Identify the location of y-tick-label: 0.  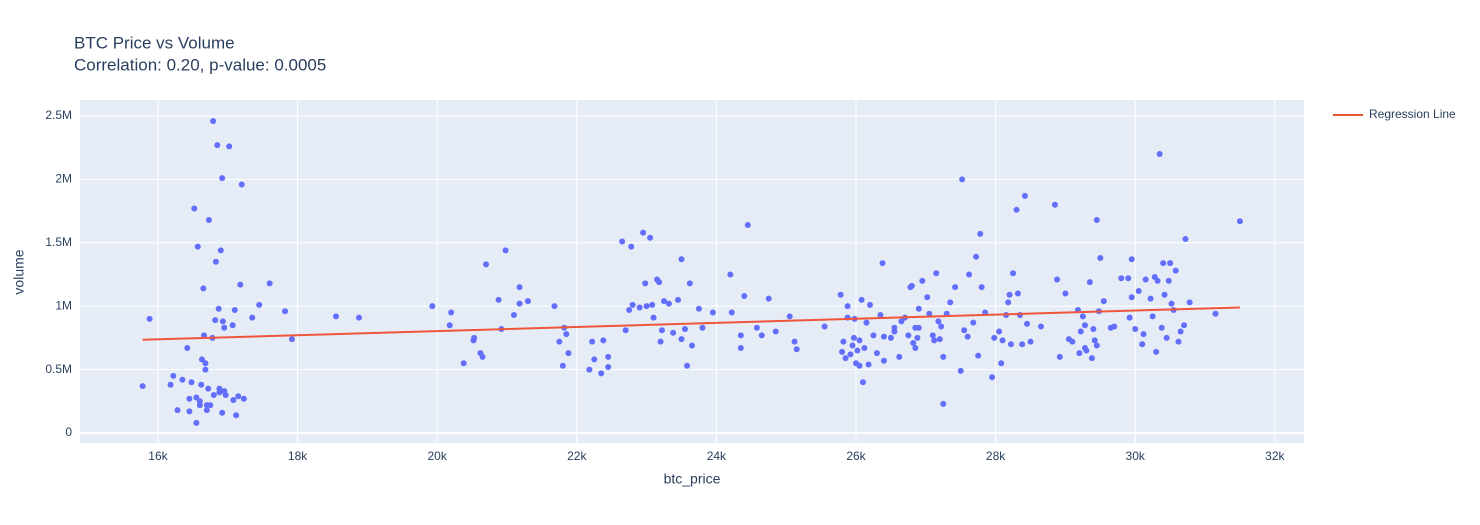
(68, 432).